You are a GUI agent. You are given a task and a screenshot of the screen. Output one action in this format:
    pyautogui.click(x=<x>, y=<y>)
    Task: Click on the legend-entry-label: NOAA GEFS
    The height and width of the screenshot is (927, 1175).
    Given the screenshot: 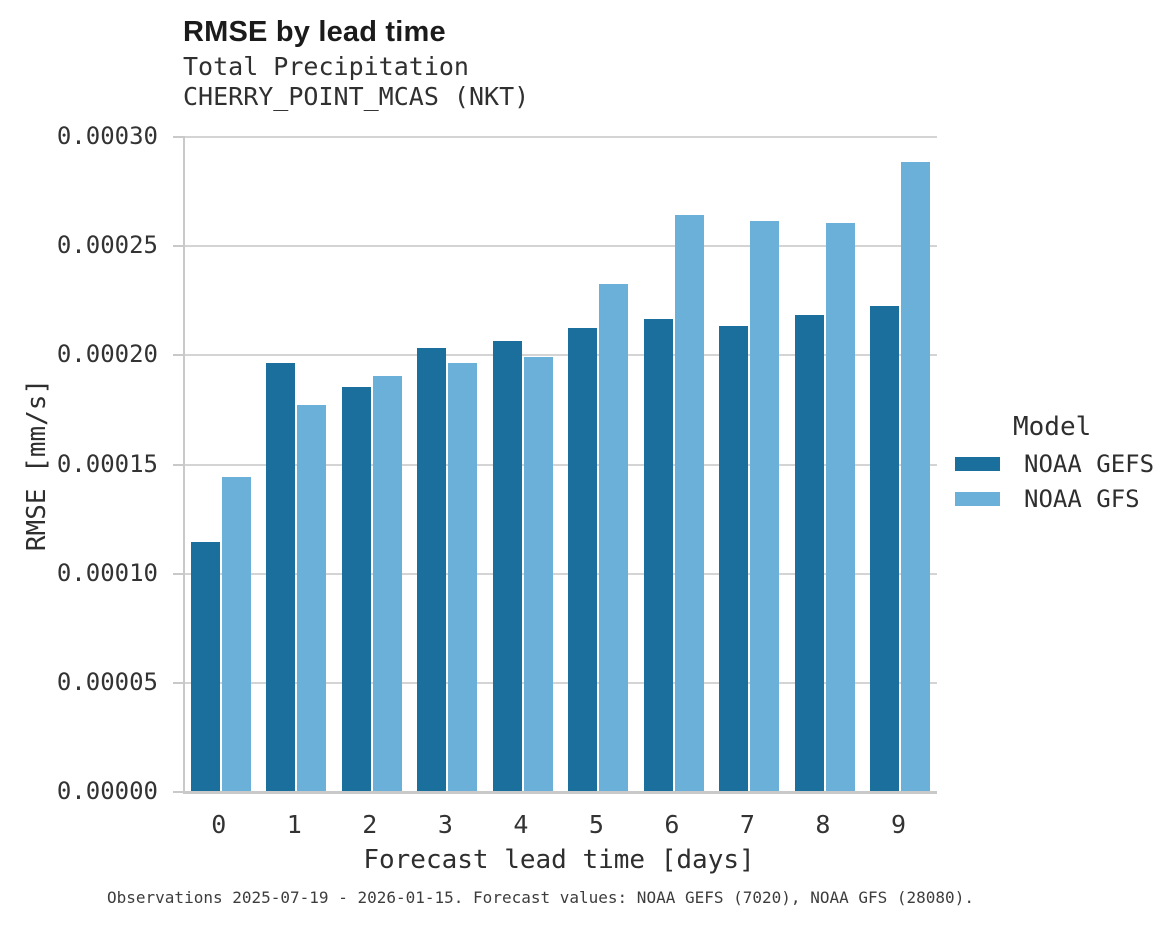 What is the action you would take?
    pyautogui.click(x=1089, y=464)
    